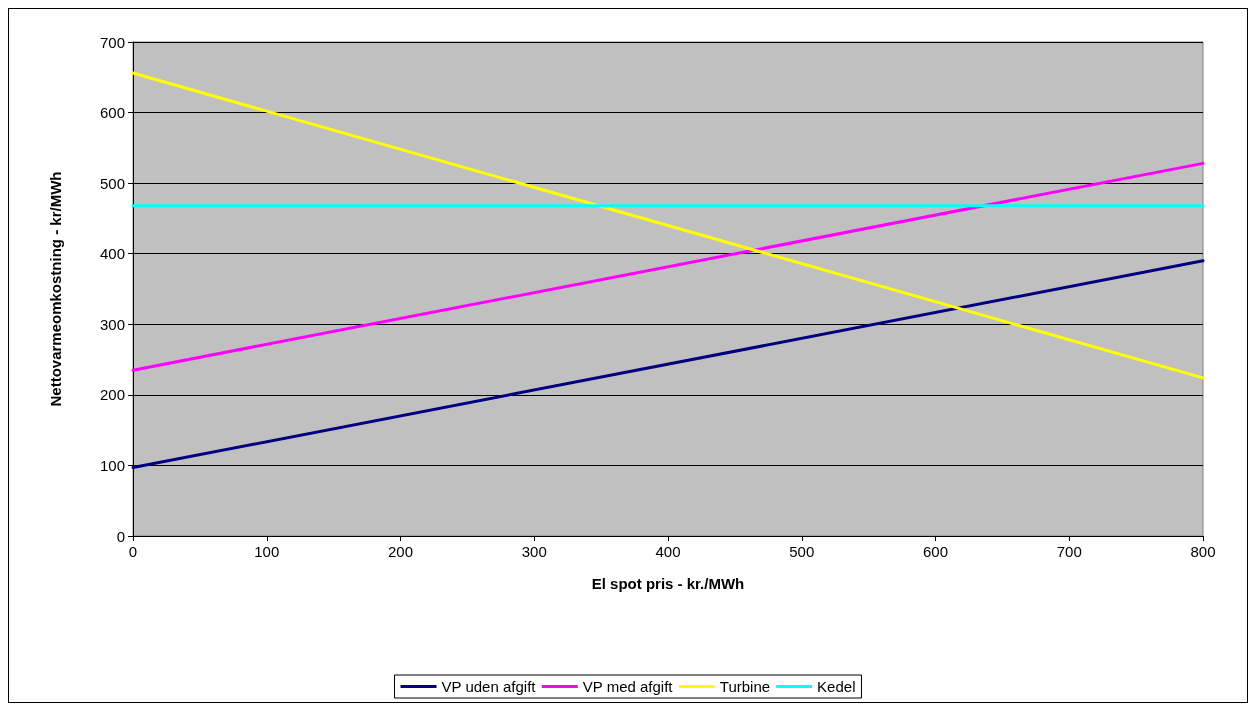 The width and height of the screenshot is (1260, 711). I want to click on legend-label: Kedel, so click(836, 686).